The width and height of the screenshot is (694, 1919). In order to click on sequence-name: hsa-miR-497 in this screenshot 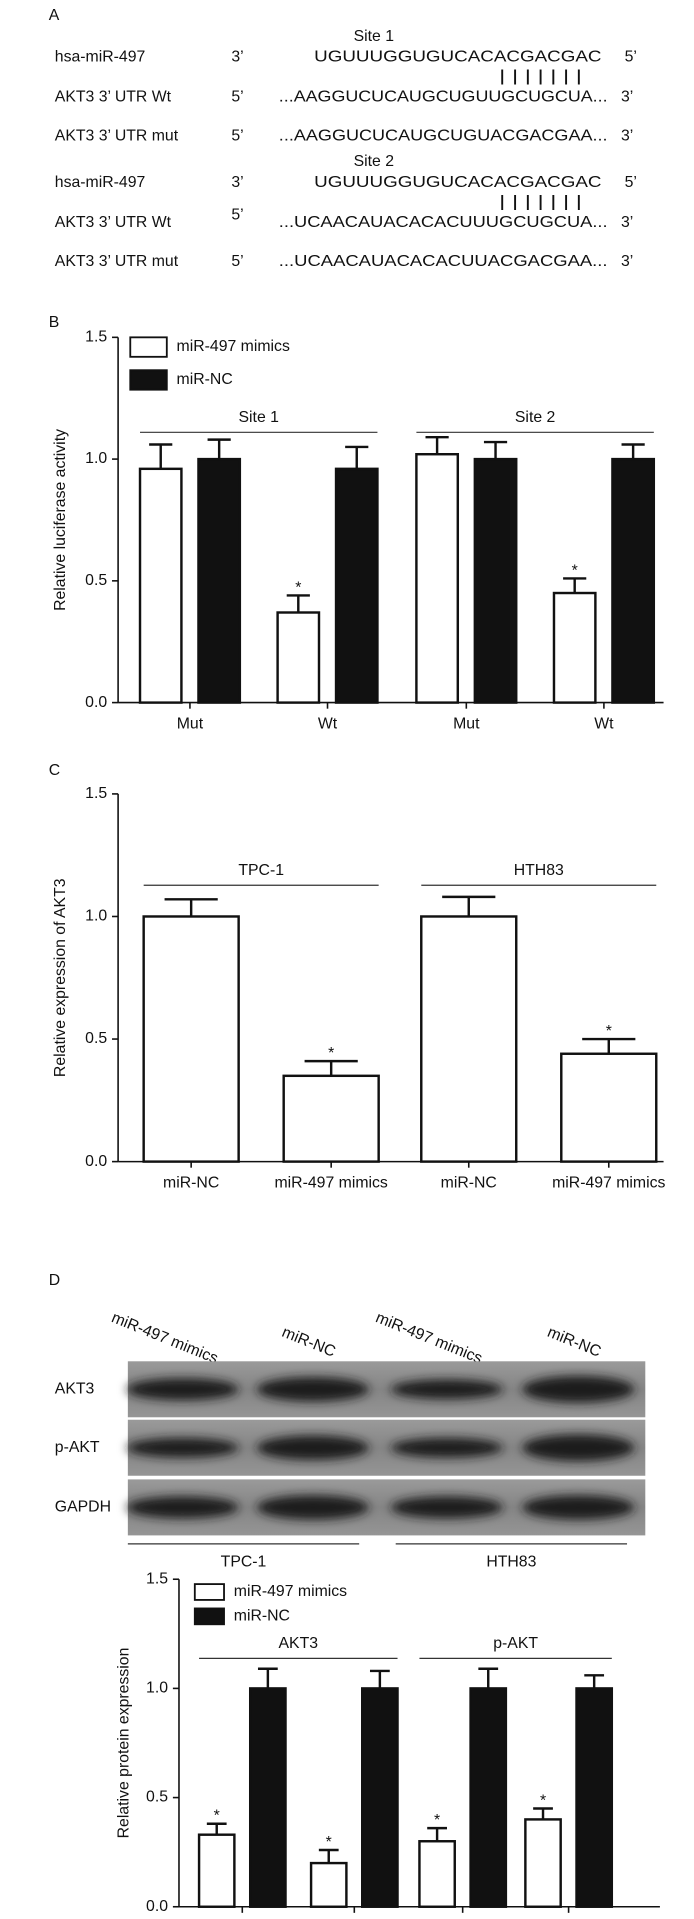, I will do `click(100, 182)`.